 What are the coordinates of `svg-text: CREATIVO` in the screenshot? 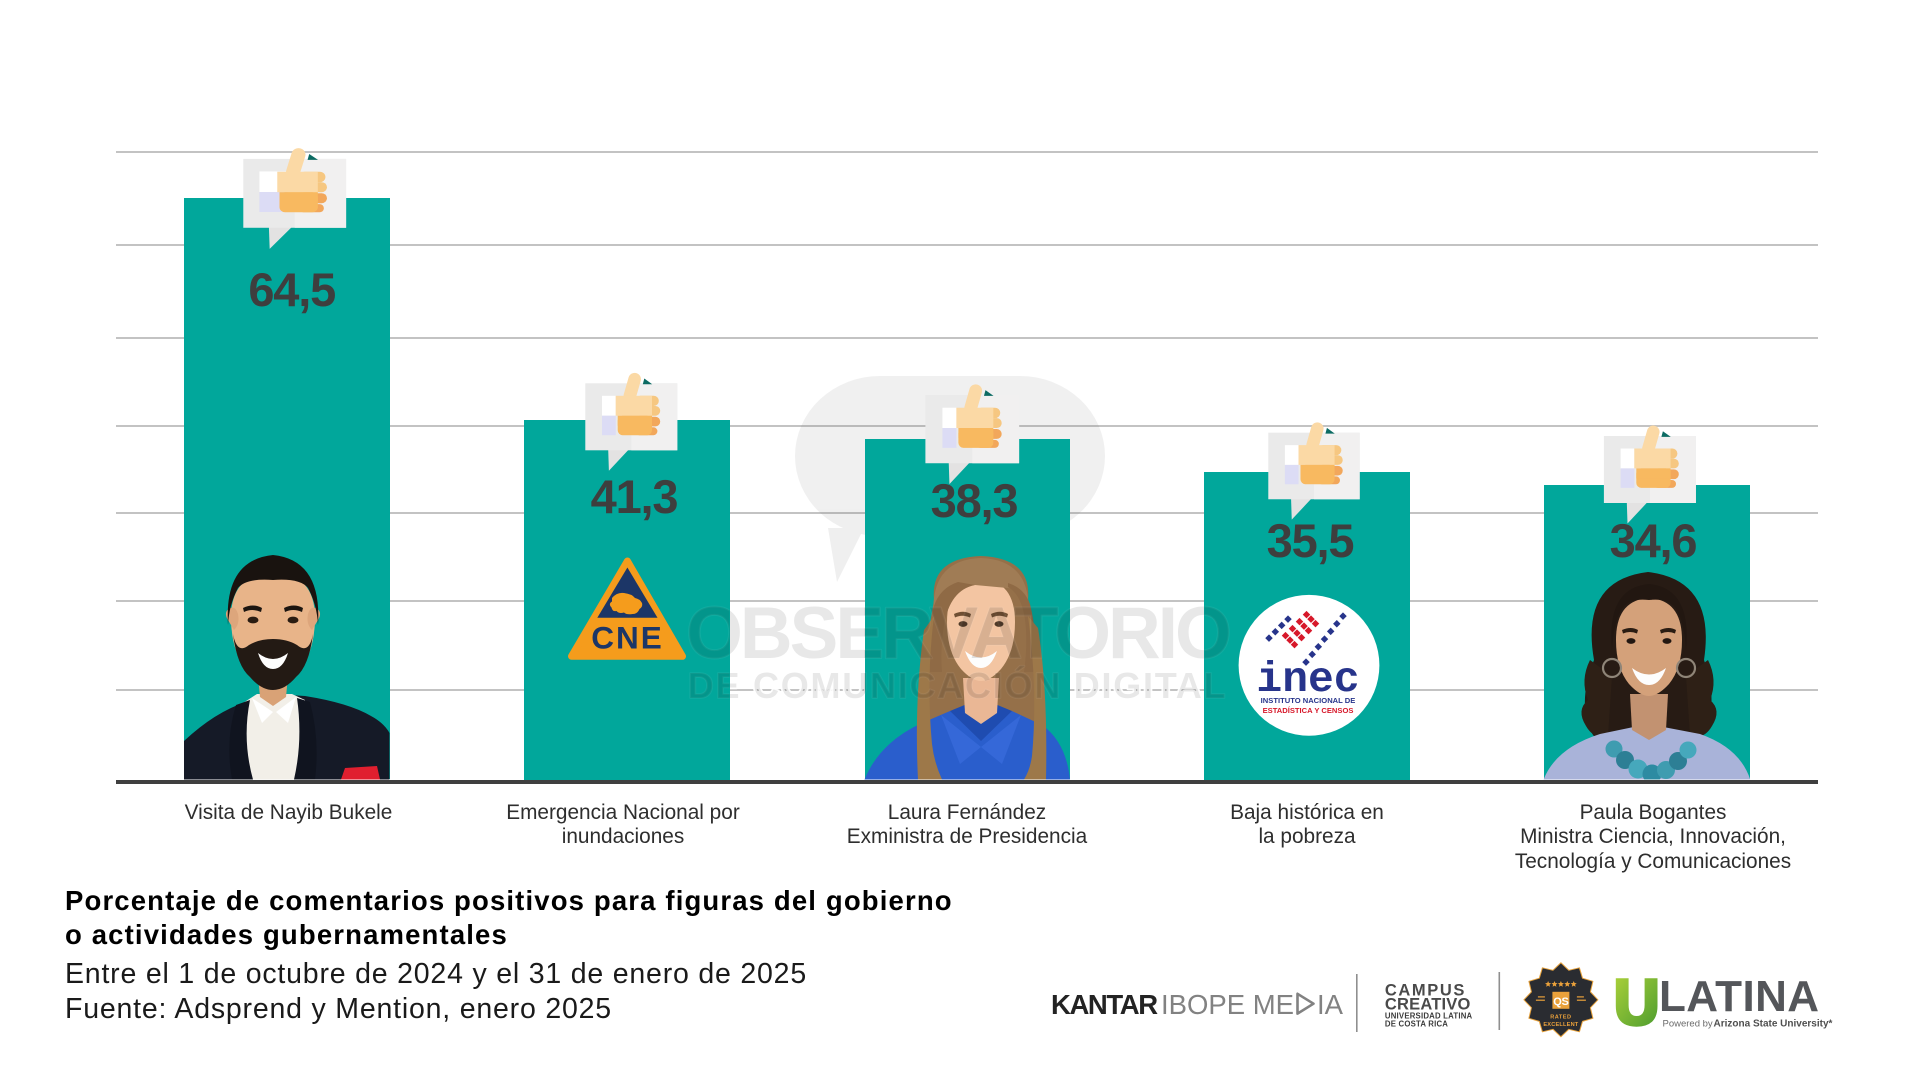 It's located at (1428, 1005).